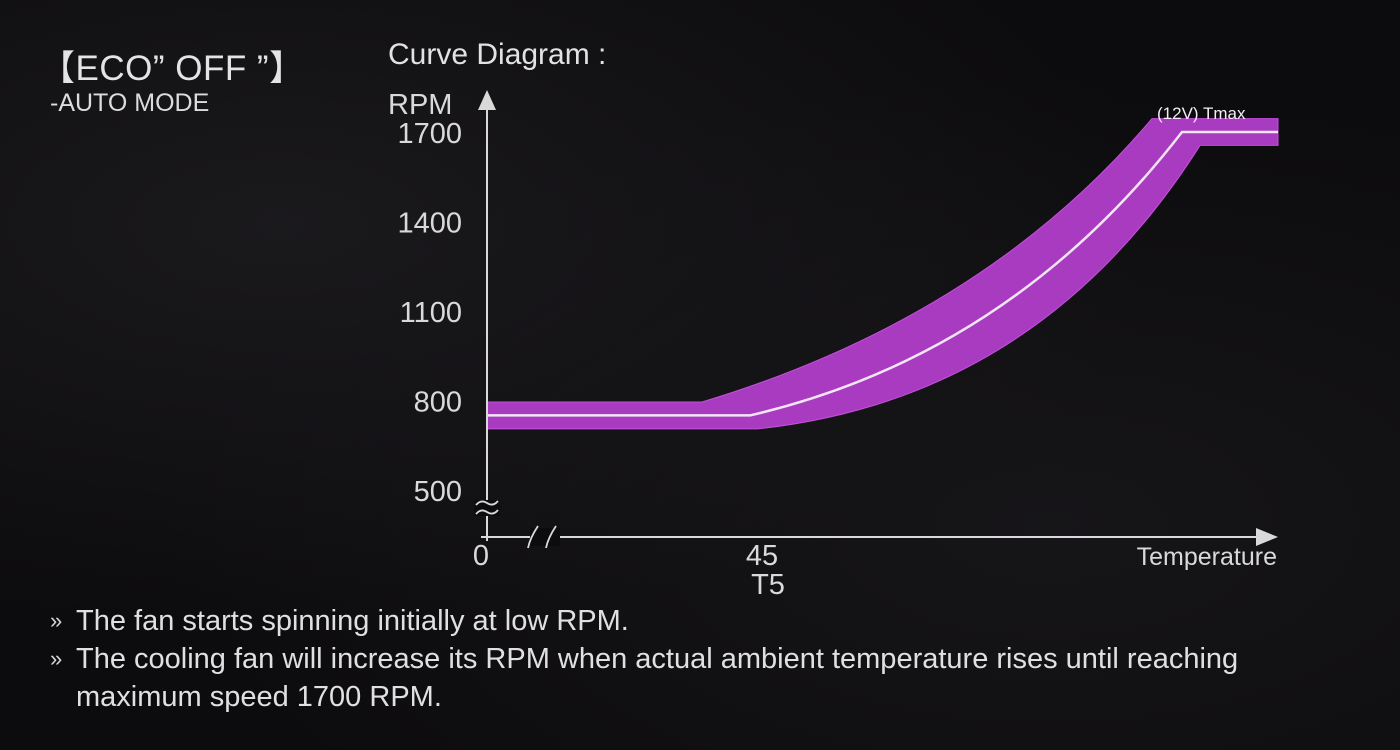  Describe the element at coordinates (497, 54) in the screenshot. I see `chart-title: Curve Diagram :` at that location.